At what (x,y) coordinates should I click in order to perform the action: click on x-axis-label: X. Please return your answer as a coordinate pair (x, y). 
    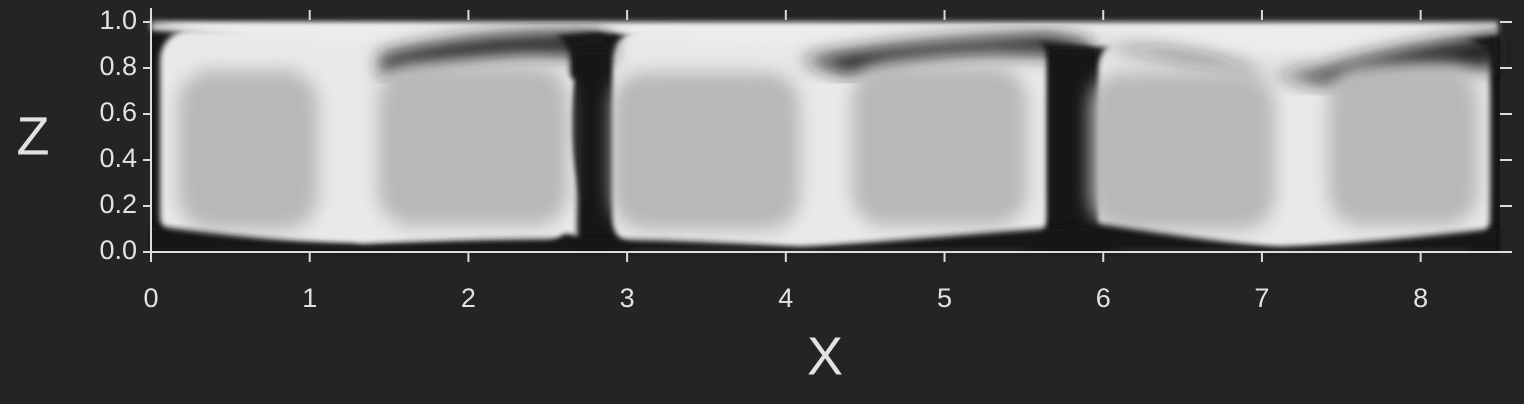
    Looking at the image, I should click on (825, 356).